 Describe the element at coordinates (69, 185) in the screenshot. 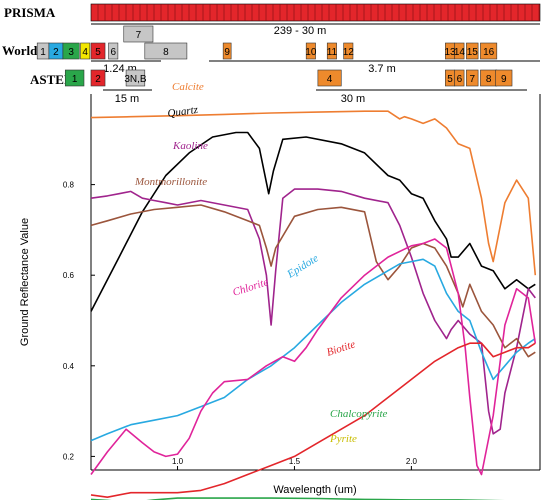

I see `y-tick-label: 0.8` at that location.